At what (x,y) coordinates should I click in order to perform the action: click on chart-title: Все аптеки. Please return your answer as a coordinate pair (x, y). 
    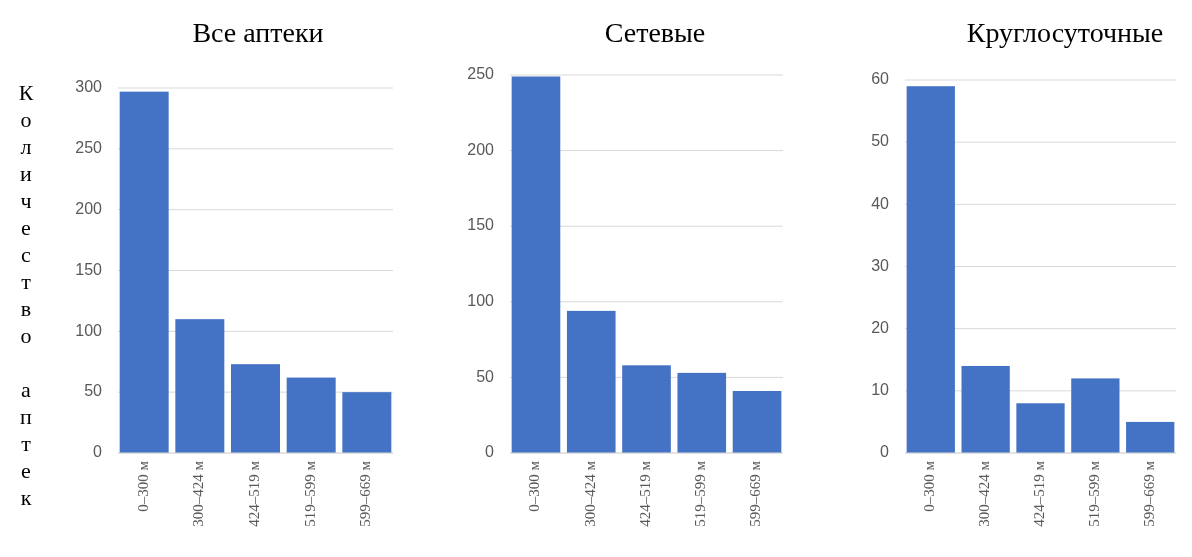
    Looking at the image, I should click on (258, 32).